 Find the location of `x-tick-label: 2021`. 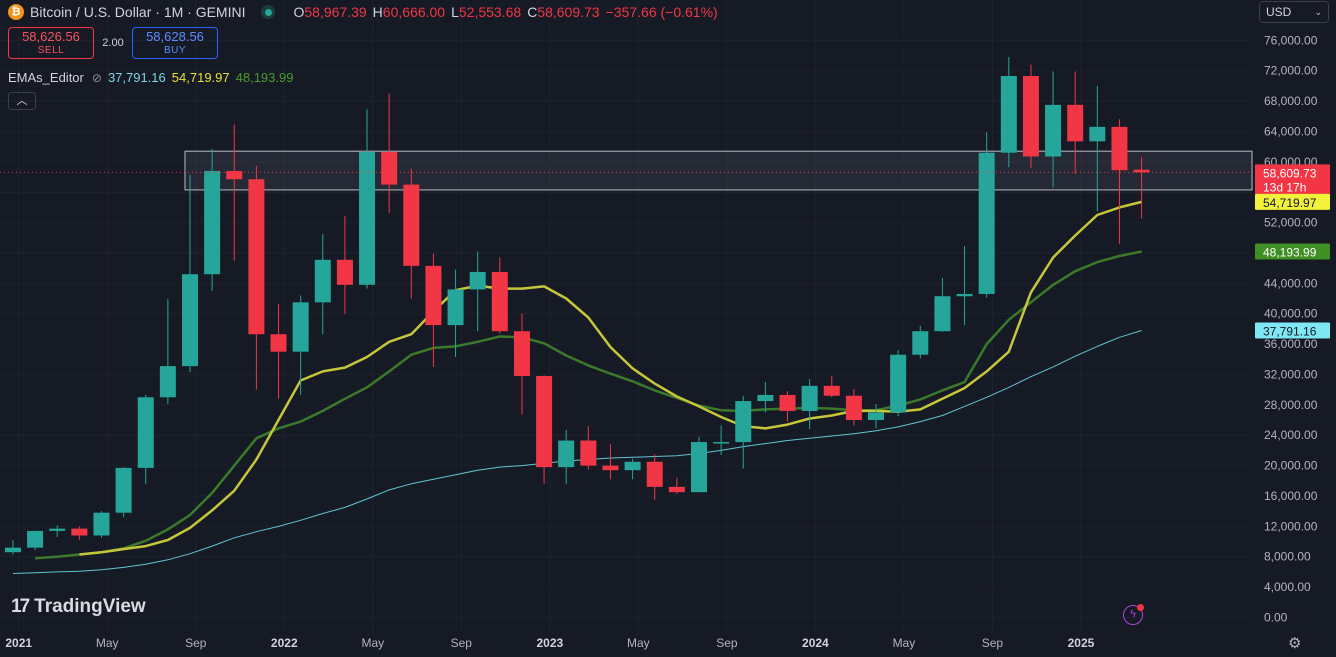

x-tick-label: 2021 is located at coordinates (18, 643).